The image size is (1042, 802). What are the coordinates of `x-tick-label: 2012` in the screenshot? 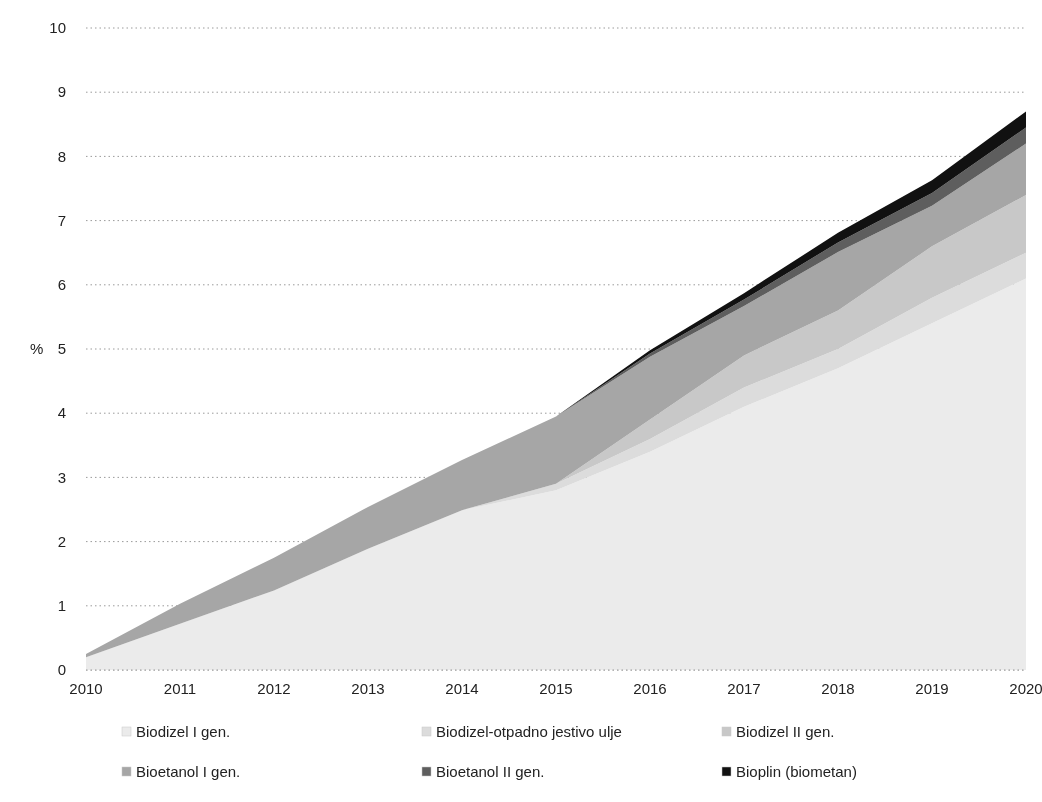 It's located at (274, 688).